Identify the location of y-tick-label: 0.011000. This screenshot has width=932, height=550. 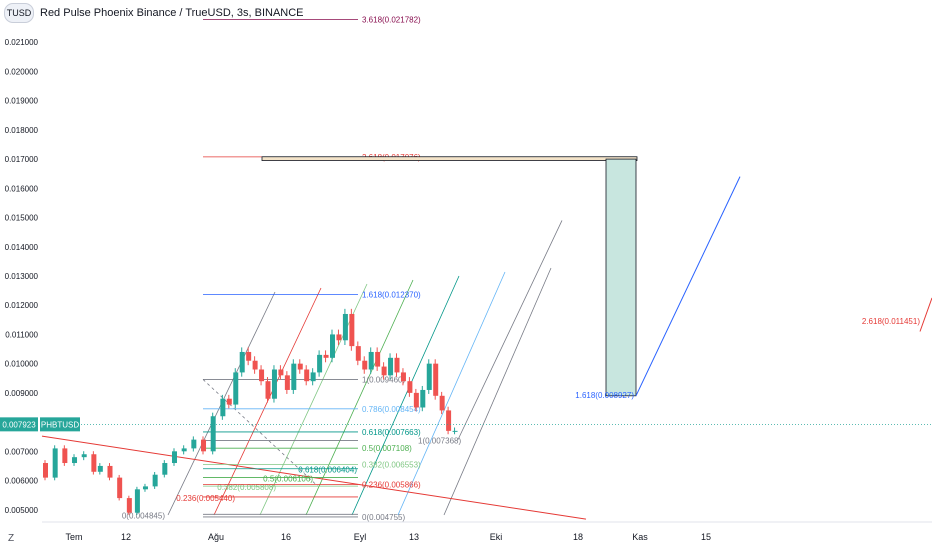
(21, 334).